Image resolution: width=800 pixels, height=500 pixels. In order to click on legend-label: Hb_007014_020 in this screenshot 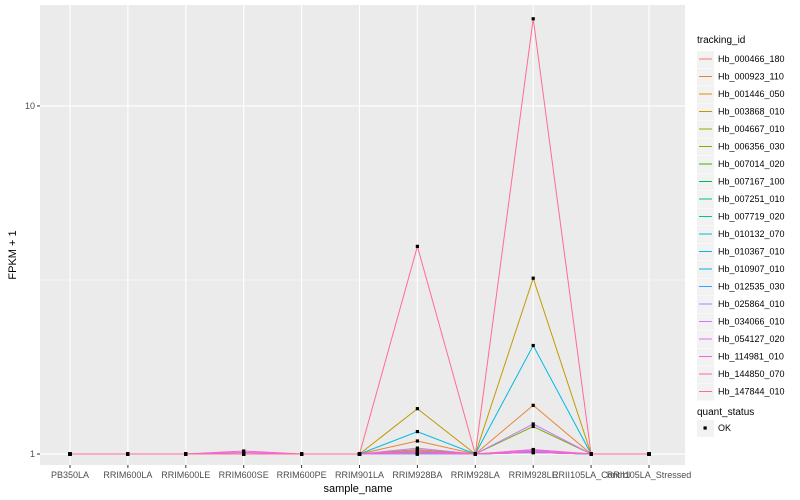, I will do `click(751, 164)`.